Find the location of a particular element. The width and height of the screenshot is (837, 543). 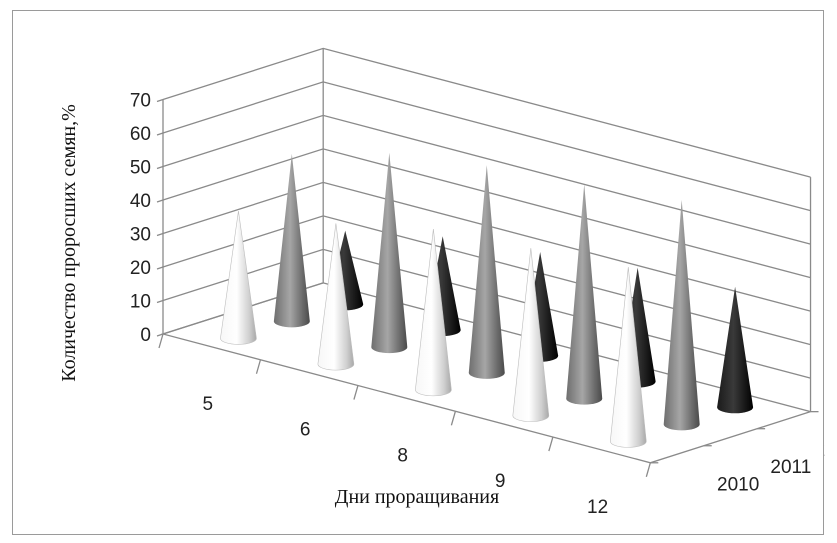

series-label-2012: 2012 is located at coordinates (824, 450).